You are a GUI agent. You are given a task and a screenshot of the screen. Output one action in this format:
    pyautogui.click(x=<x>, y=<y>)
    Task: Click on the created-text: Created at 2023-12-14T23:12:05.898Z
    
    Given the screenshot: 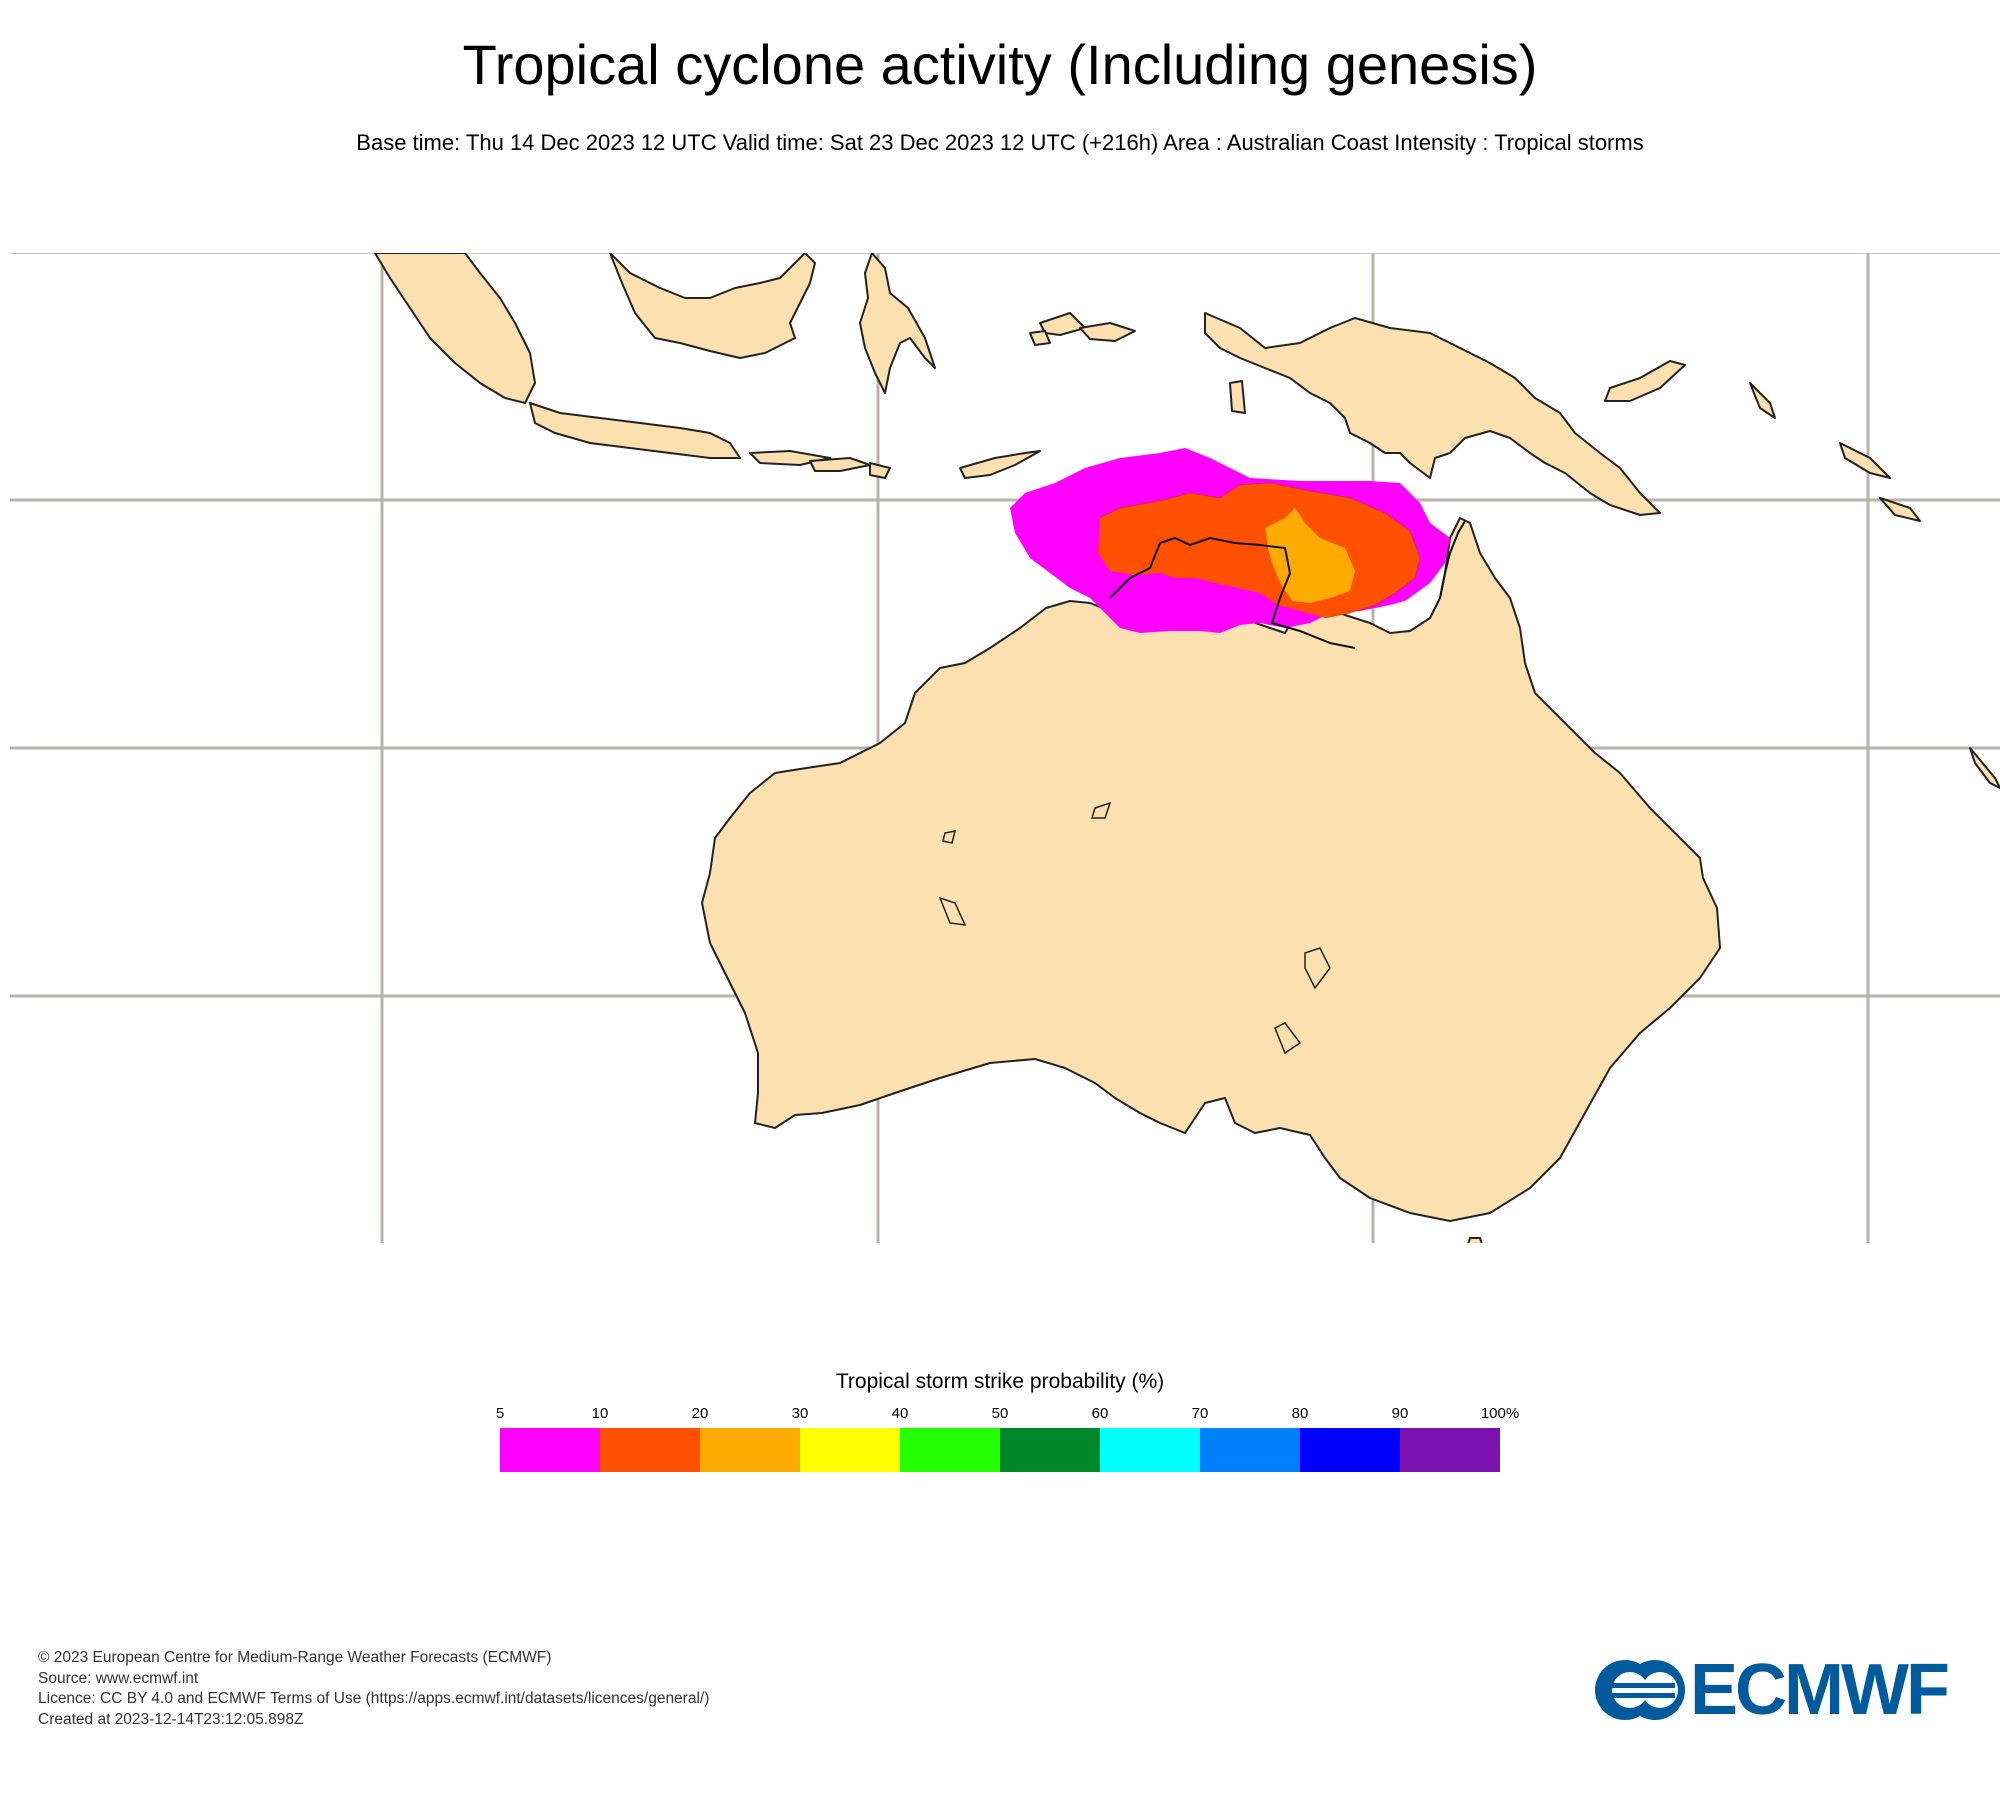 What is the action you would take?
    pyautogui.click(x=171, y=1719)
    